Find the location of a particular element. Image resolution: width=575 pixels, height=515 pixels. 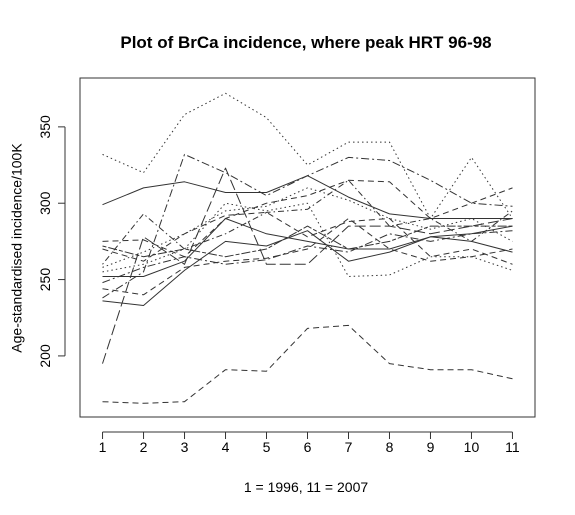

y-axis-label: Age-standardised incidence/100K is located at coordinates (17, 248).